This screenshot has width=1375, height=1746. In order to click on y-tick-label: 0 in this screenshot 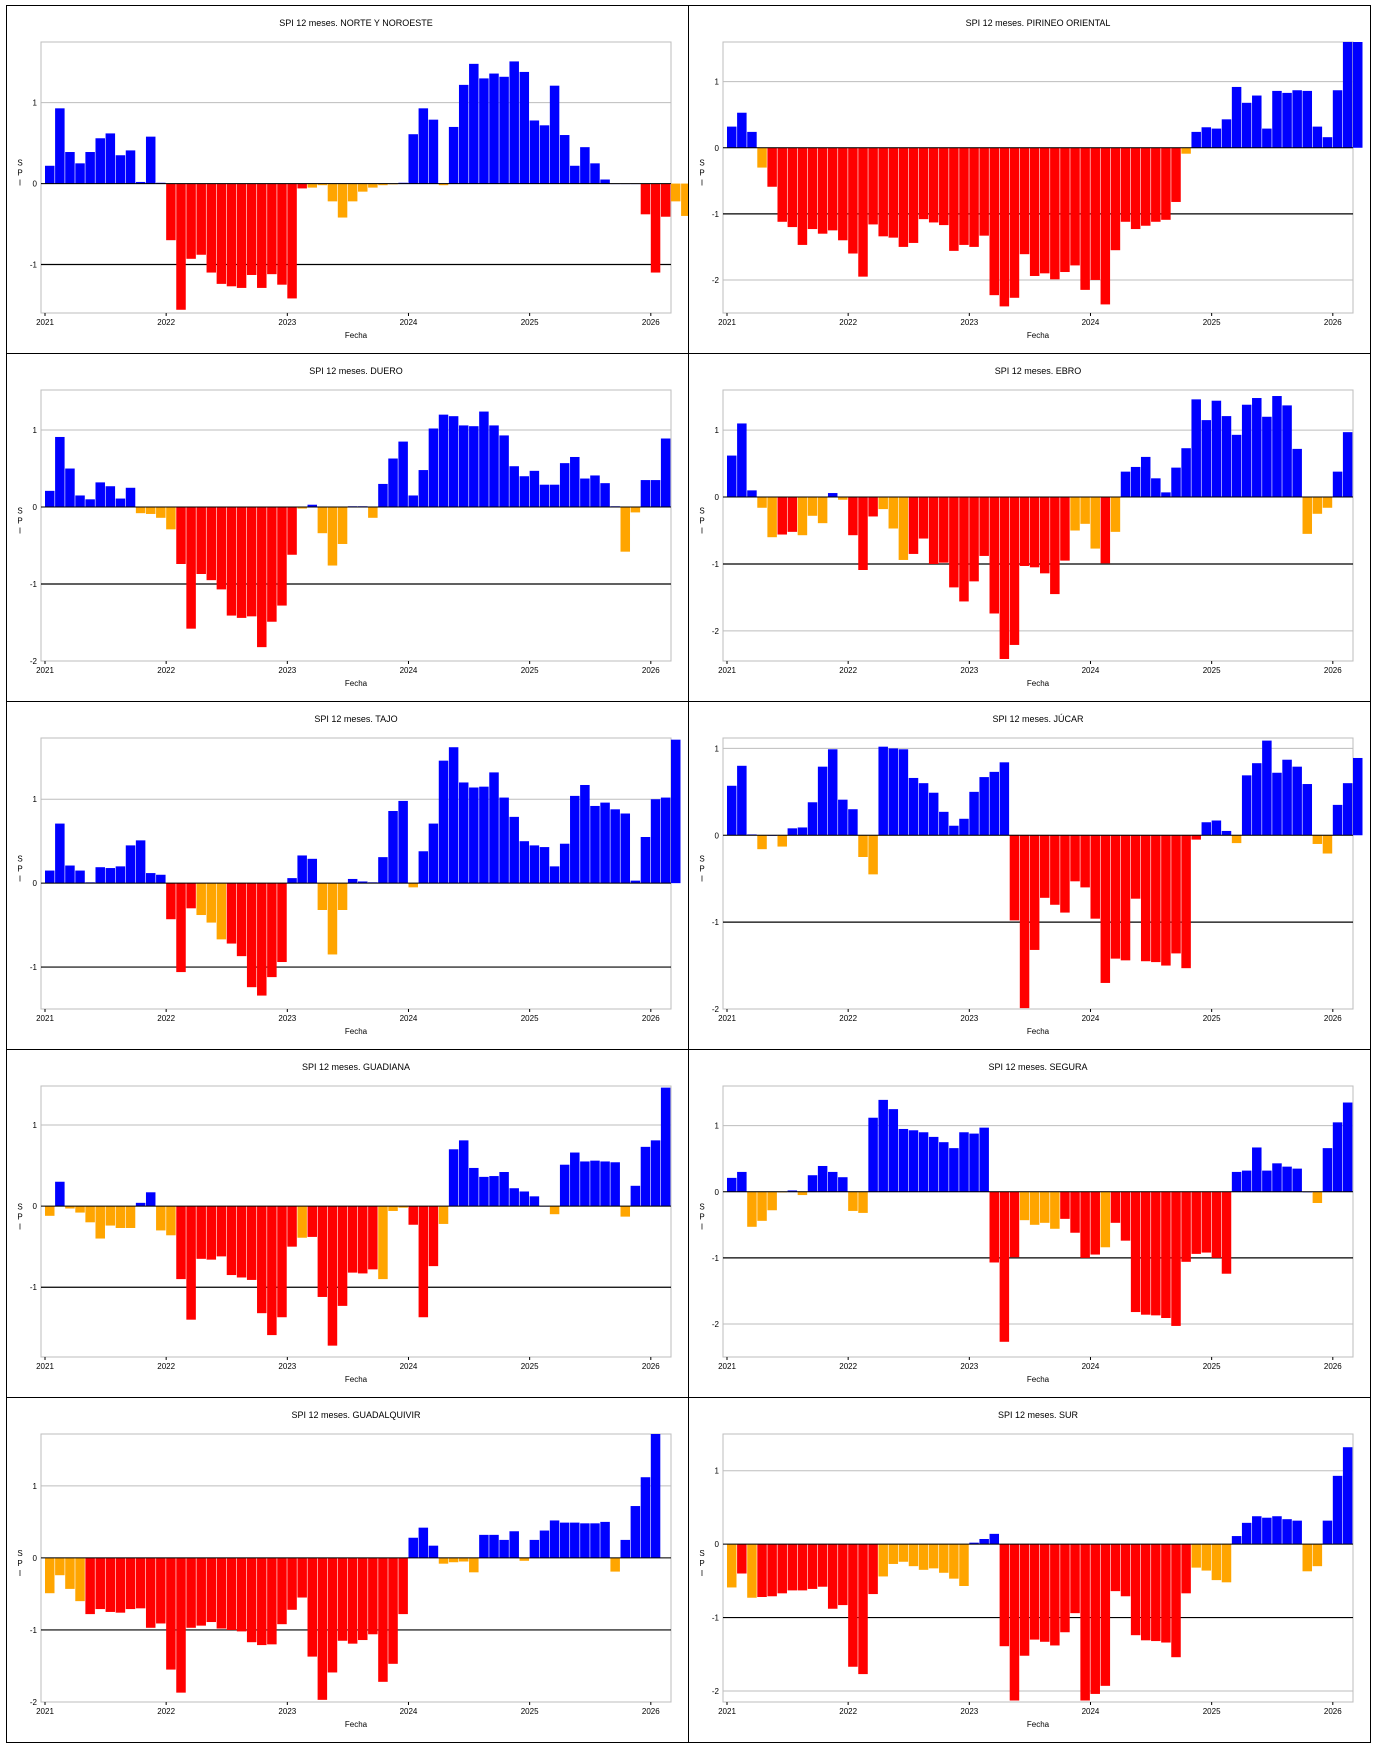, I will do `click(35, 1558)`.